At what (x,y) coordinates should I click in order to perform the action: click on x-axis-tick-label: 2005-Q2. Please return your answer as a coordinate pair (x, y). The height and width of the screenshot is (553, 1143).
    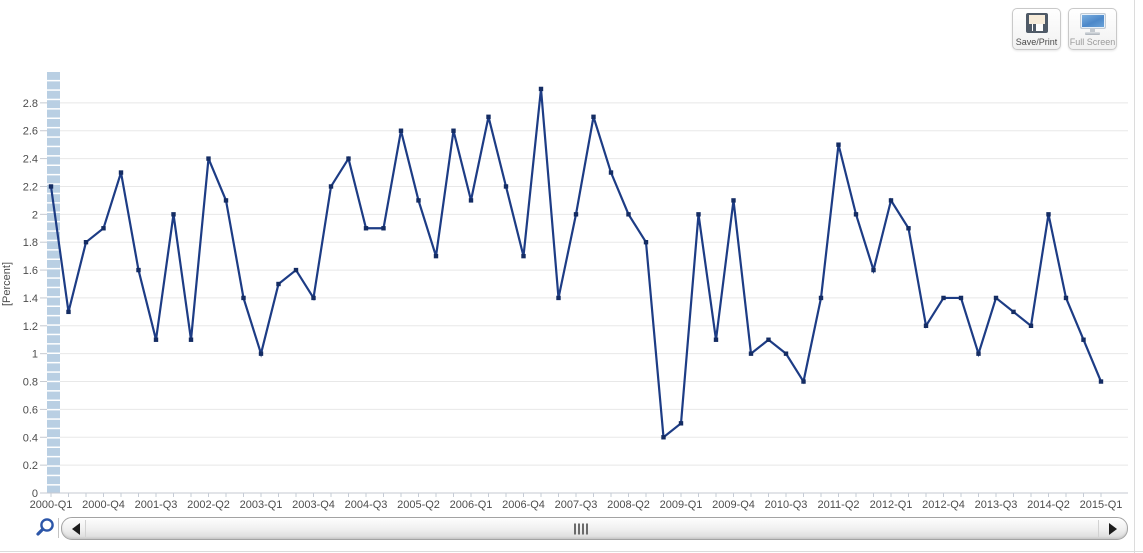
    Looking at the image, I should click on (418, 505).